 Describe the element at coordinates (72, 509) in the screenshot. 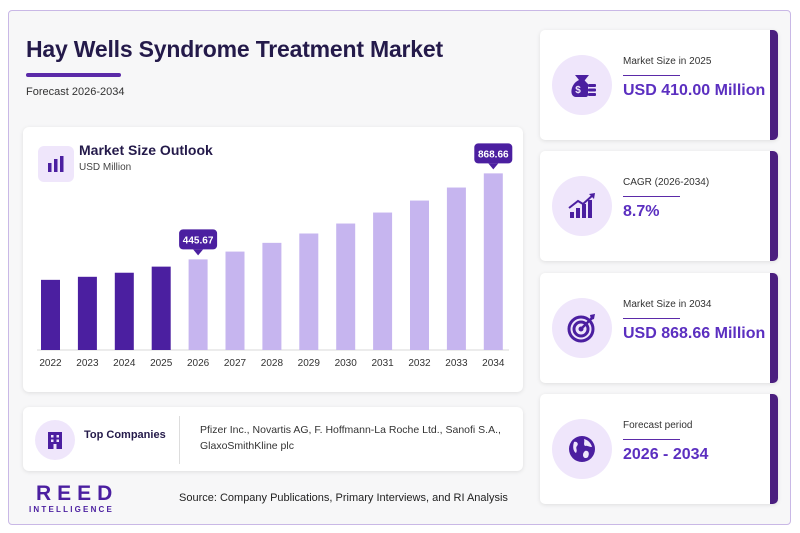

I see `logo-tagline: INTELLIGENCE` at that location.